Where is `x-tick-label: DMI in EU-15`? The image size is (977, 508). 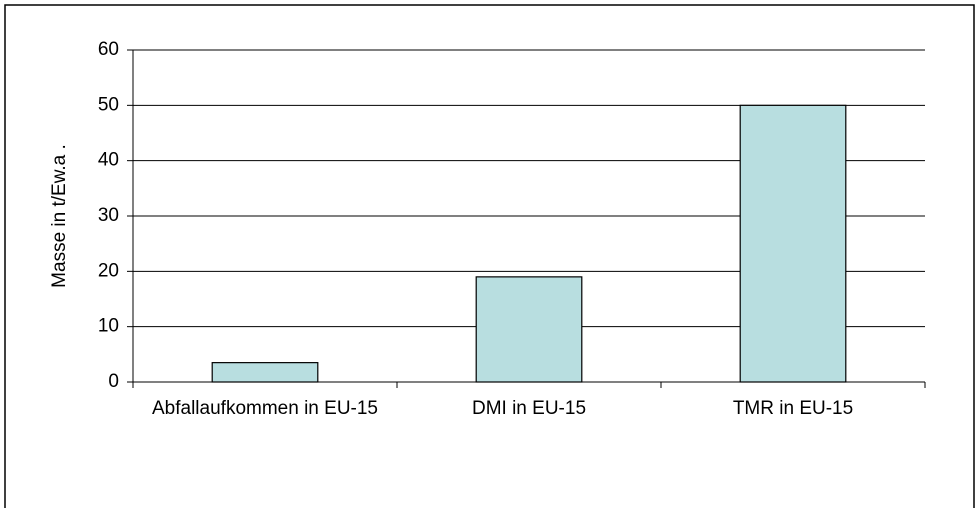 x-tick-label: DMI in EU-15 is located at coordinates (529, 408).